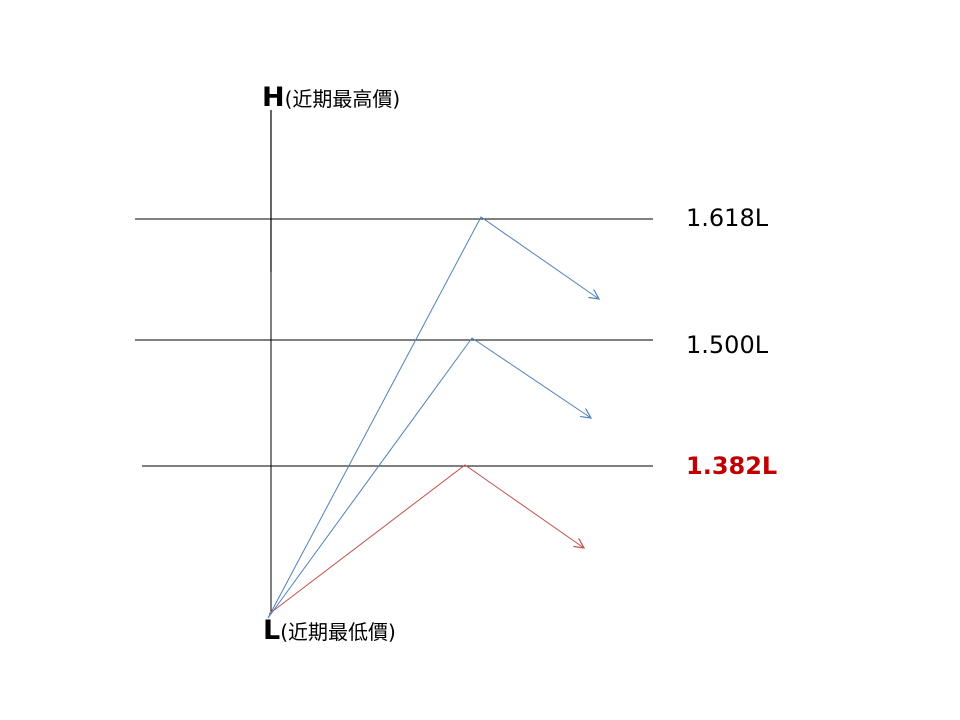  I want to click on high-letter: H, so click(273, 97).